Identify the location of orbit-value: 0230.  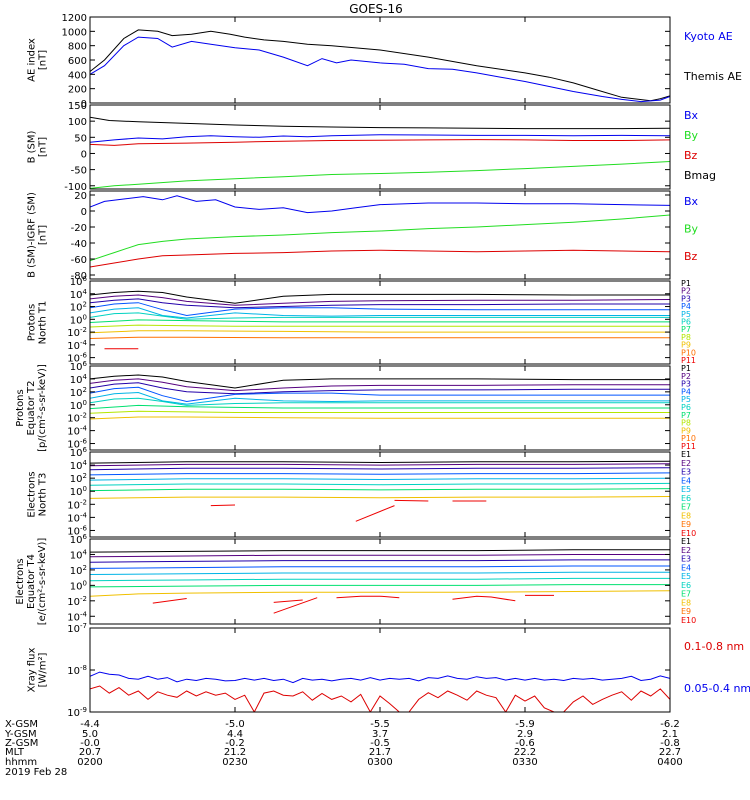
(234, 762).